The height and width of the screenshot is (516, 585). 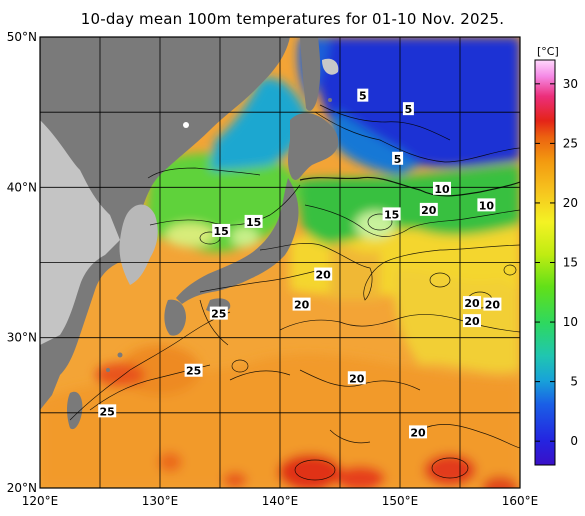 What do you see at coordinates (160, 501) in the screenshot?
I see `lon-tick-label: 130°E` at bounding box center [160, 501].